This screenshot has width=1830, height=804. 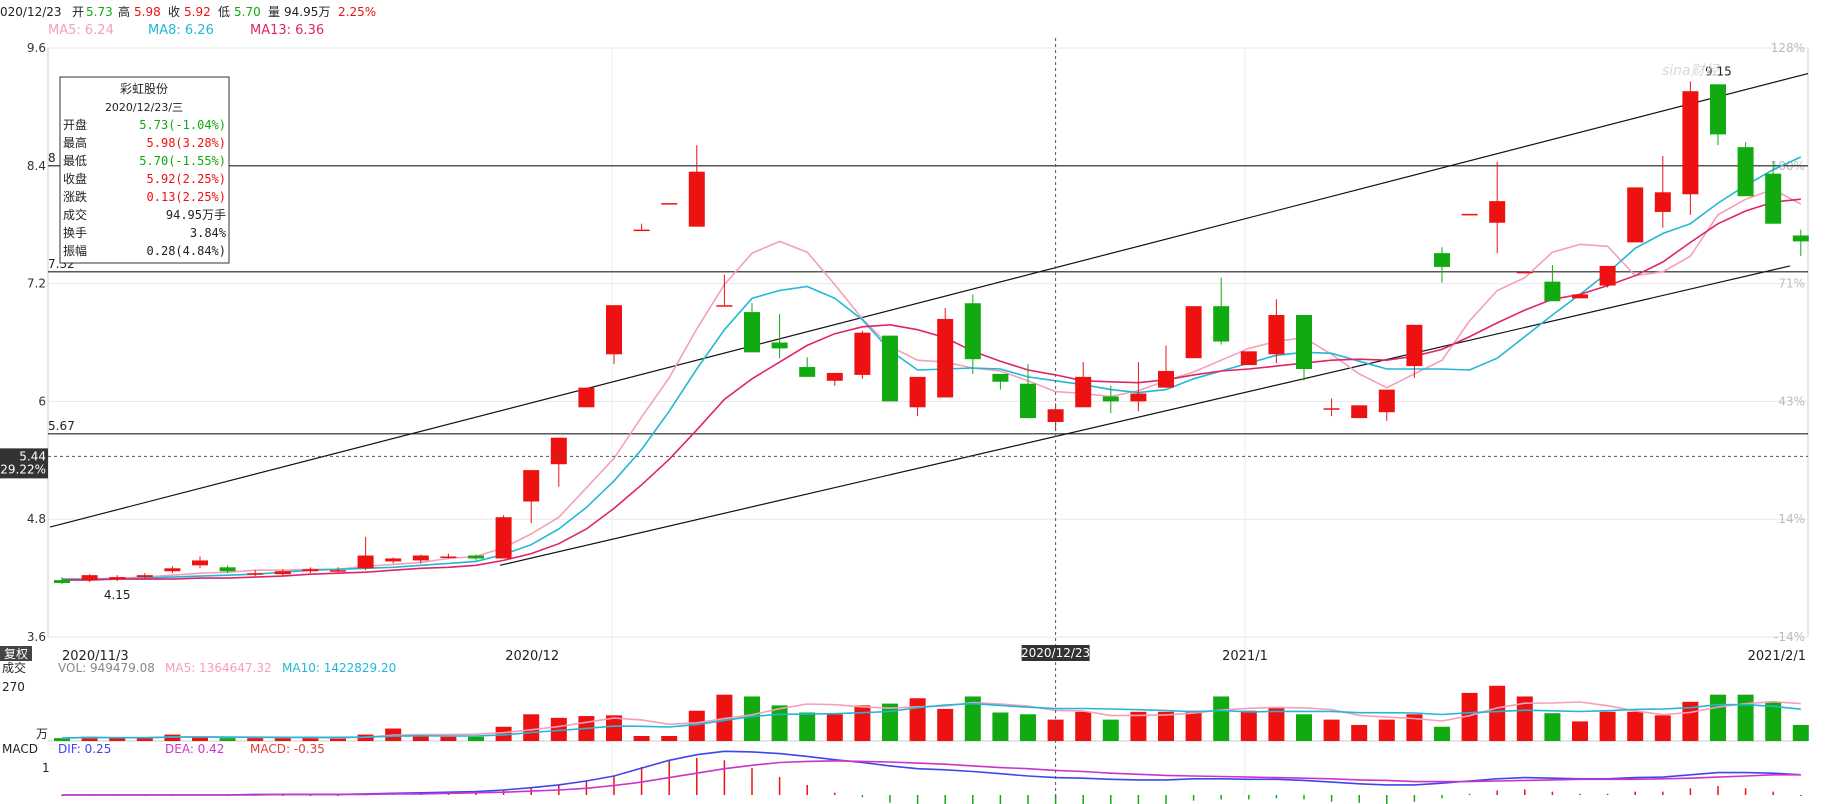 I want to click on info-row-value: 94.95万手, so click(x=196, y=215).